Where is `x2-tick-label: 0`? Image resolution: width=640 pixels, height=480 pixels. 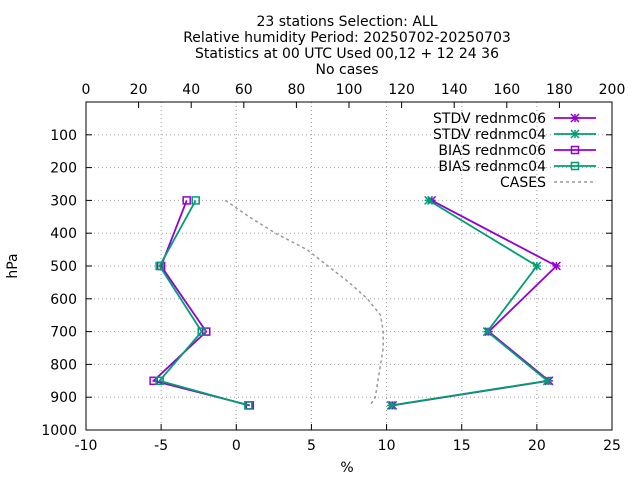 x2-tick-label: 0 is located at coordinates (86, 90).